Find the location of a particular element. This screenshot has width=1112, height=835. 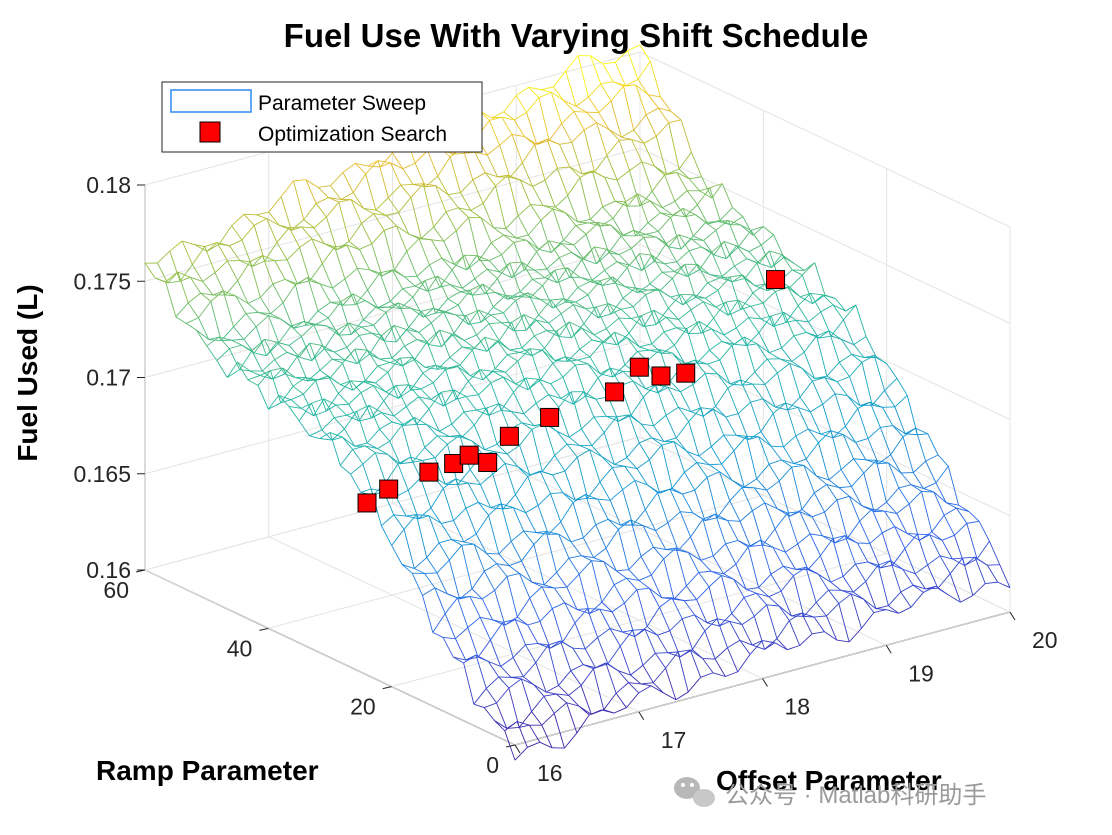

z-tick-label: 0.17 is located at coordinates (108, 378).